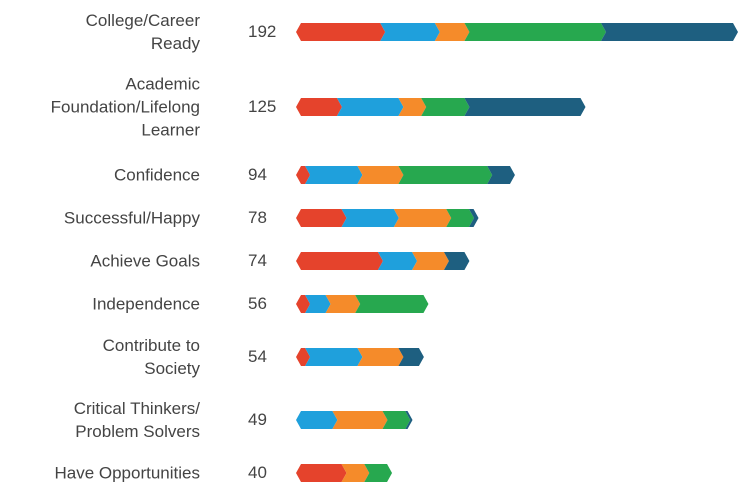  Describe the element at coordinates (156, 175) in the screenshot. I see `category-label: Confidence` at that location.